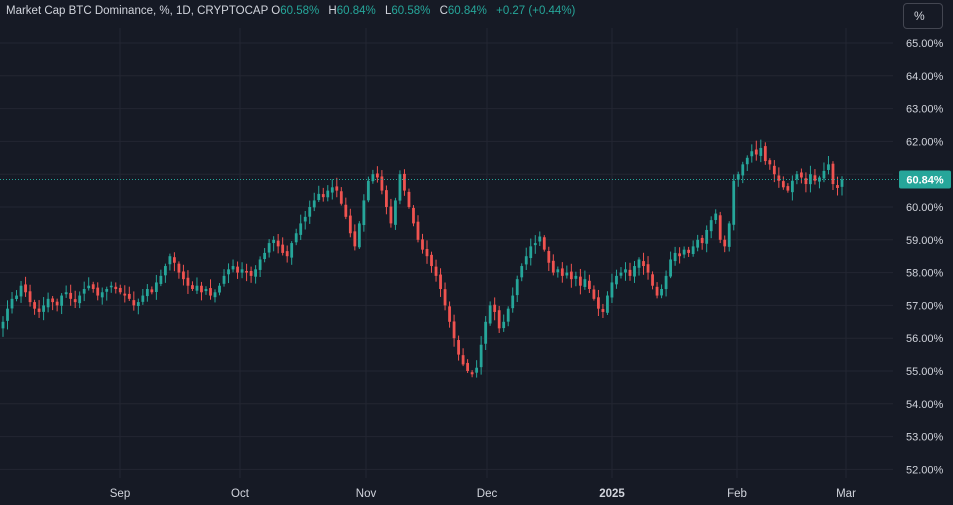 The height and width of the screenshot is (505, 953). I want to click on high-value: 60.84%, so click(356, 11).